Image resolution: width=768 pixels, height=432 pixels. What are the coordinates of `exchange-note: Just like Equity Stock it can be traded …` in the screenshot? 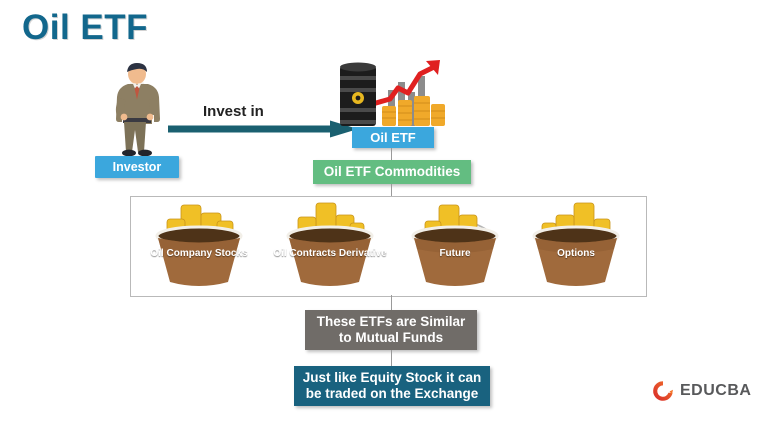 It's located at (392, 386).